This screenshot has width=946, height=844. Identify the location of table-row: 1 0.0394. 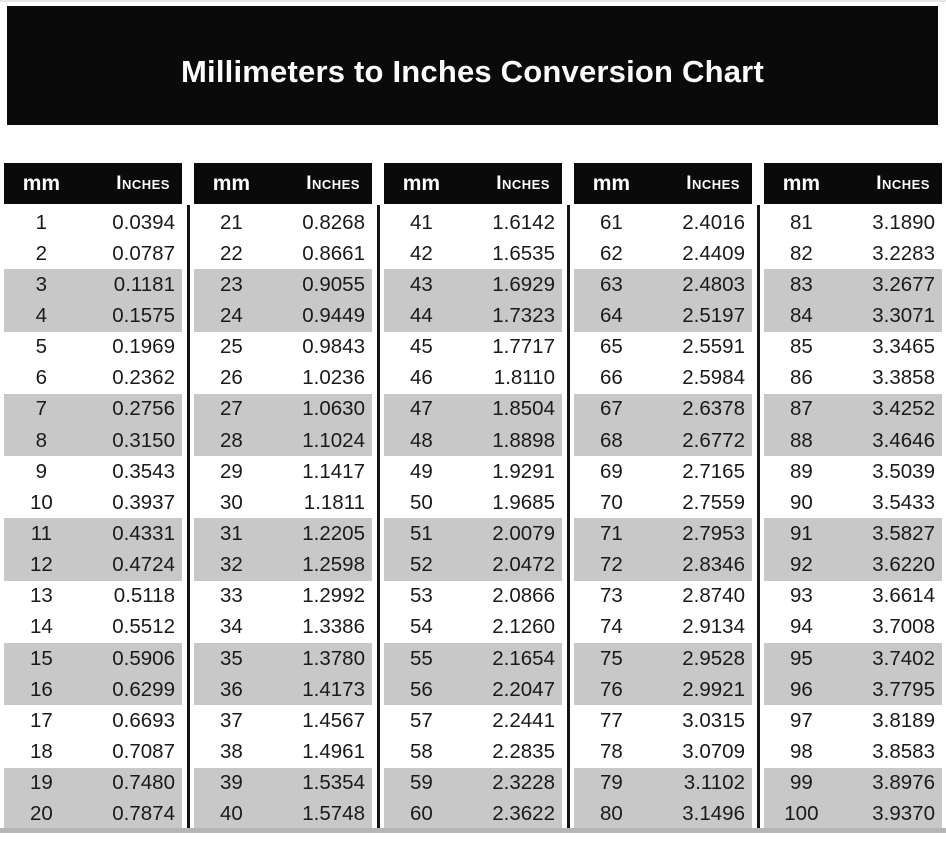
(93, 222).